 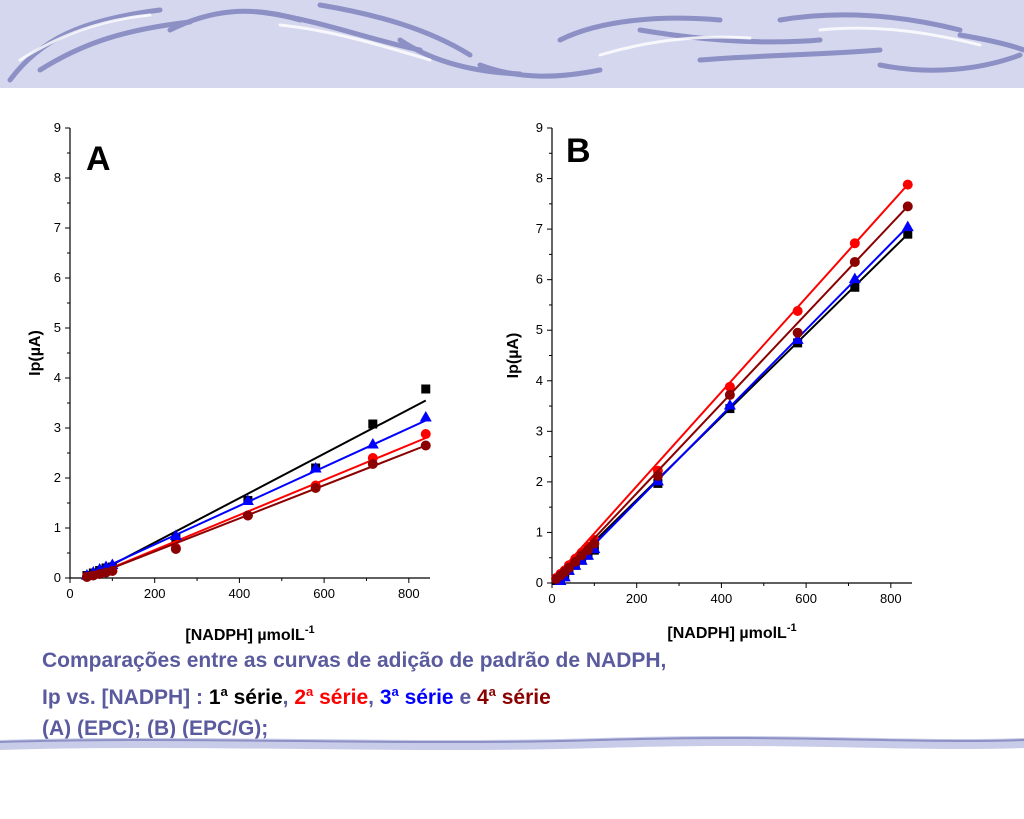 I want to click on chart-b-x-tick-label: 0, so click(x=551, y=598).